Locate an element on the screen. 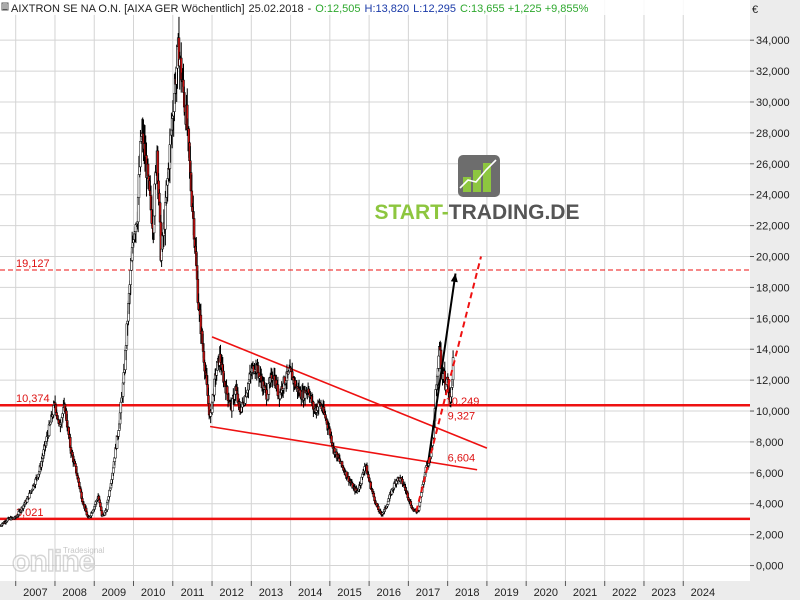  projection-dashed is located at coordinates (448, 384).